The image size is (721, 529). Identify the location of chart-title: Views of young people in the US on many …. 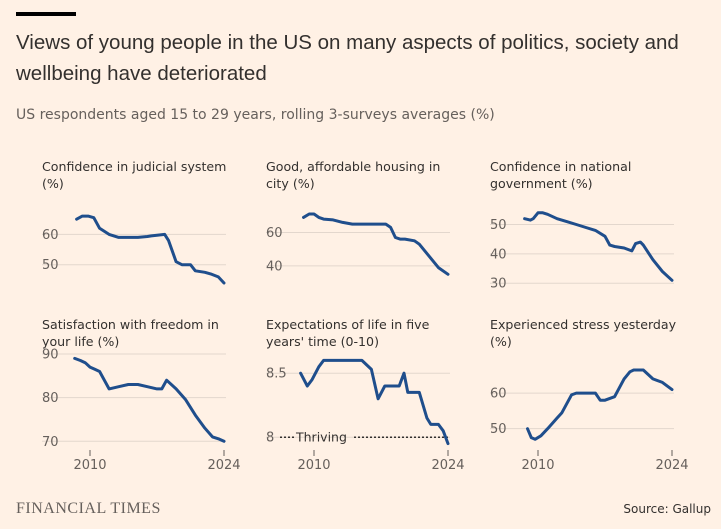
(347, 58).